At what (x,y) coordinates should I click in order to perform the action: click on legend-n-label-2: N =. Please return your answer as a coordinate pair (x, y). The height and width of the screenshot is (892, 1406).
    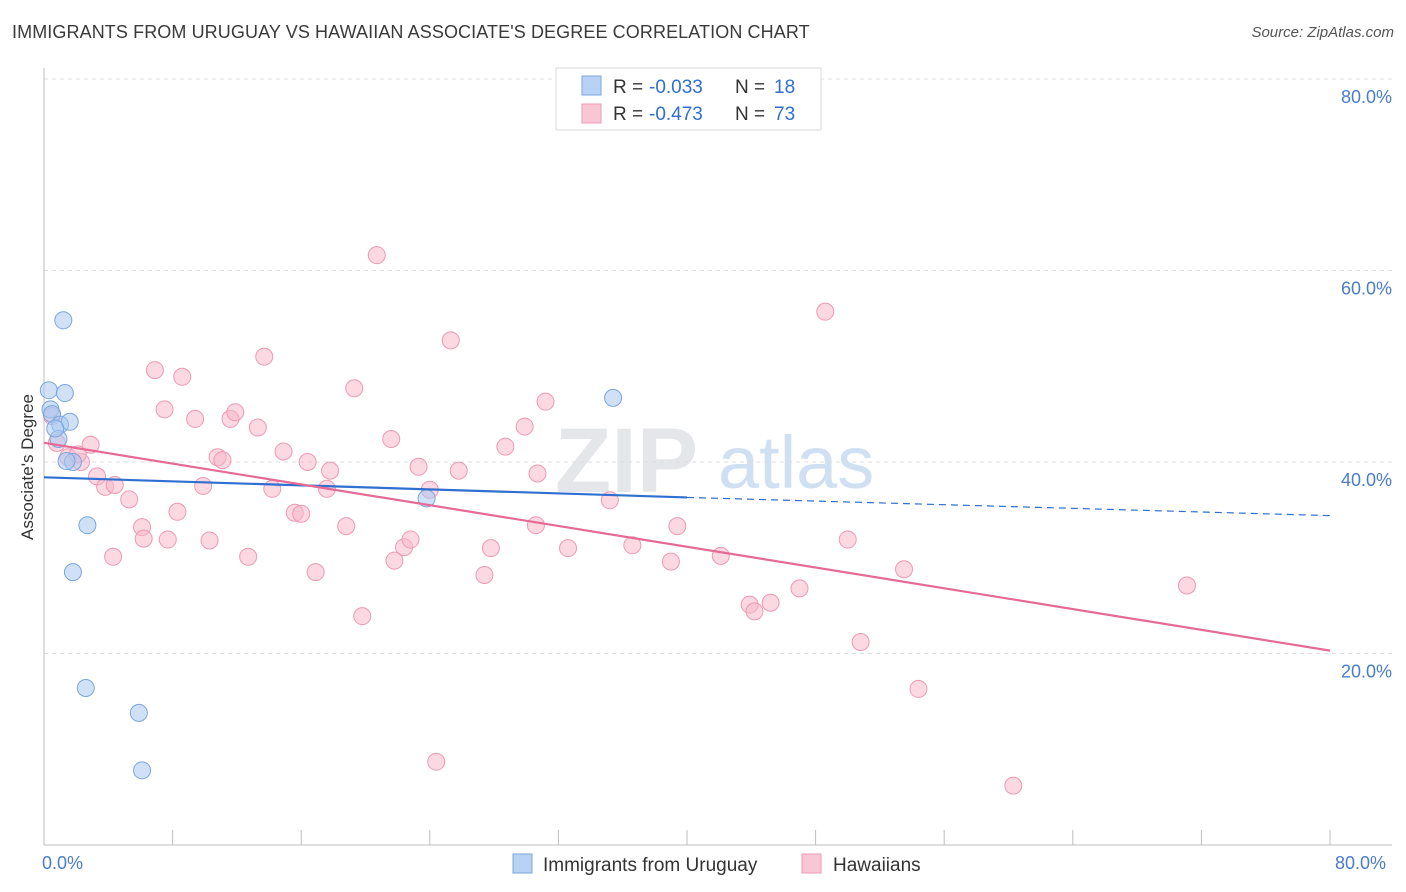
    Looking at the image, I should click on (750, 114).